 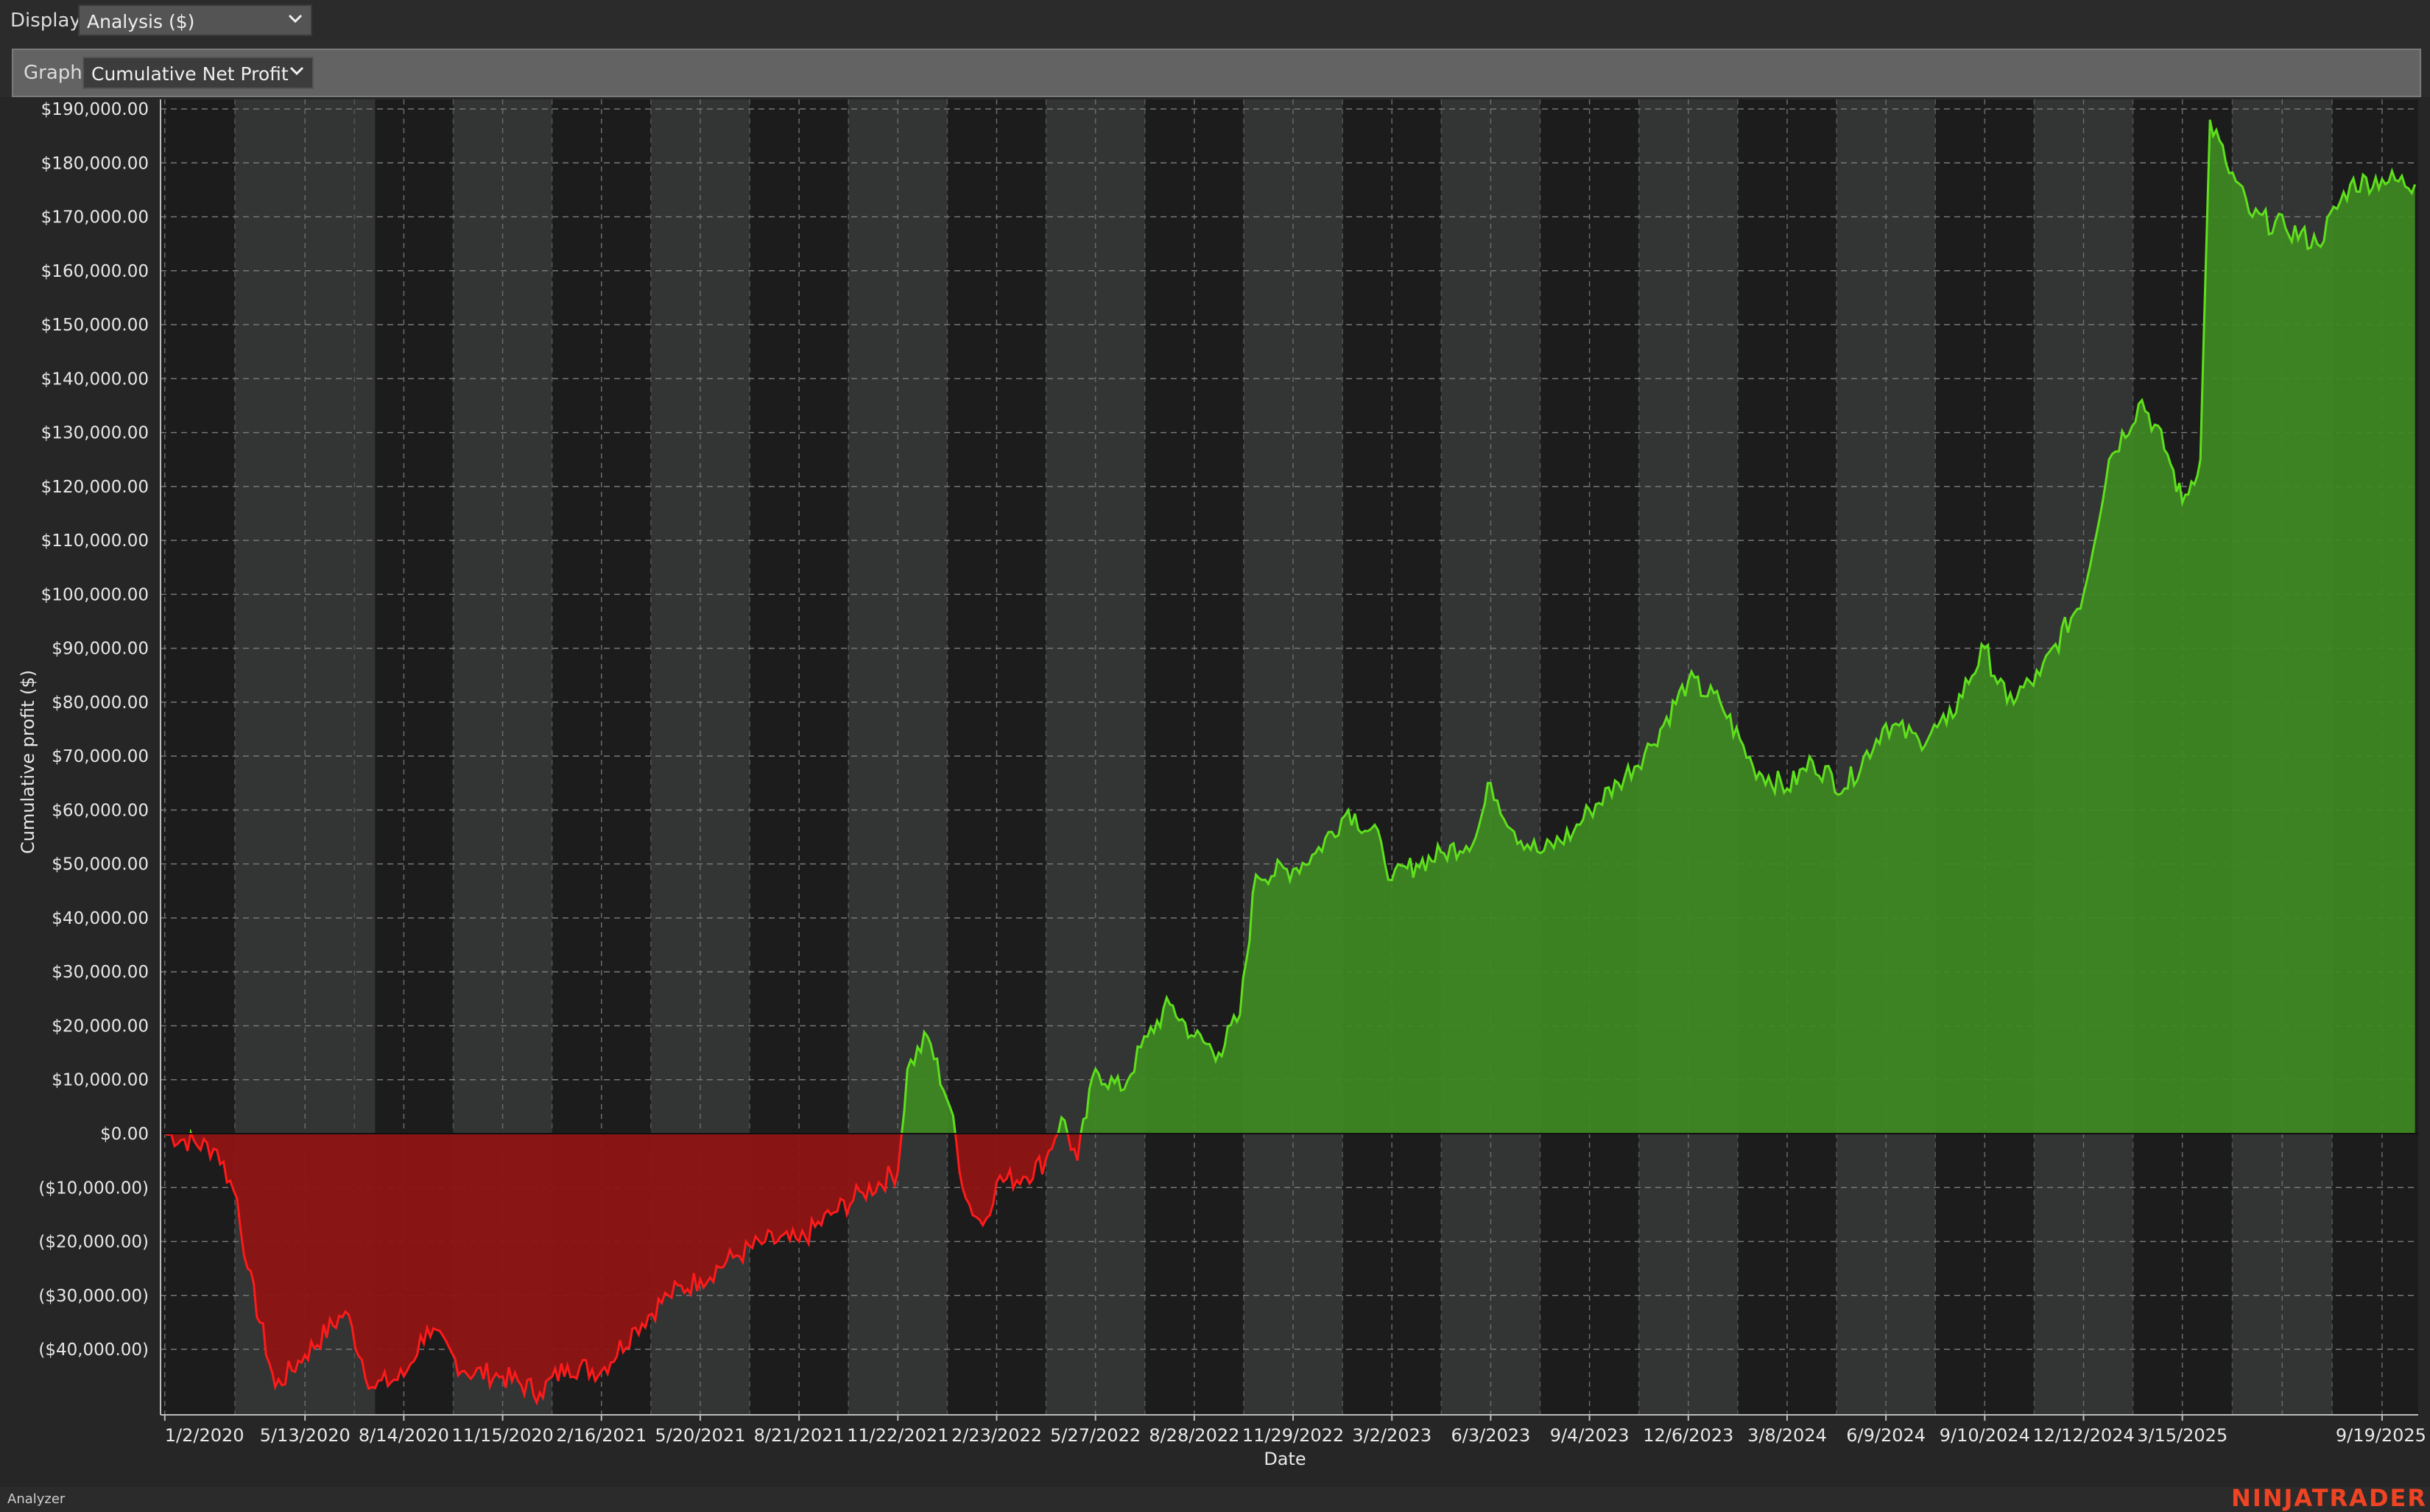 What do you see at coordinates (95, 217) in the screenshot?
I see `y-tick-label: $170,000.00` at bounding box center [95, 217].